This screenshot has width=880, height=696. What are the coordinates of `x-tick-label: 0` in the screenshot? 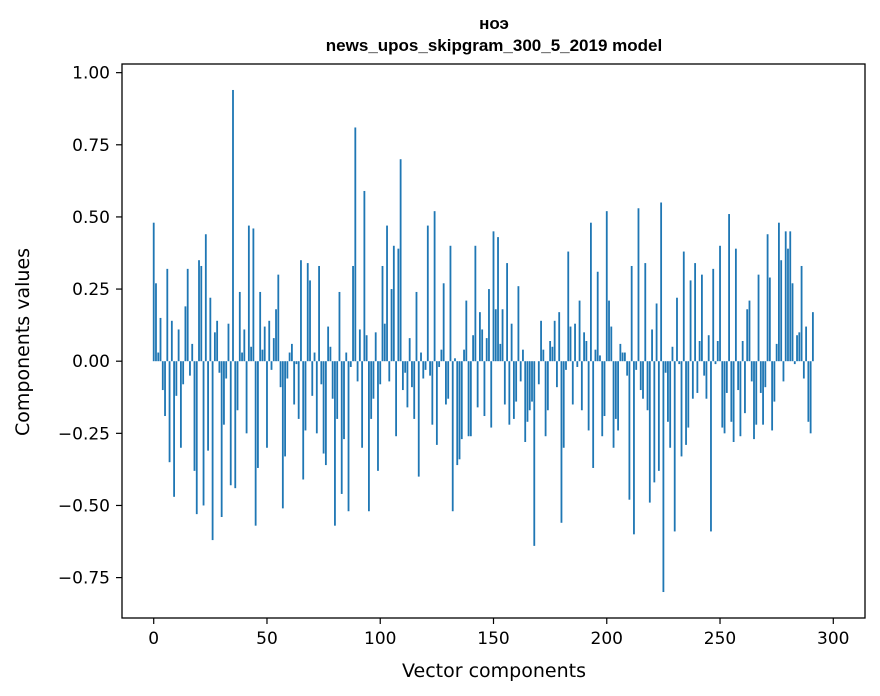 It's located at (153, 639).